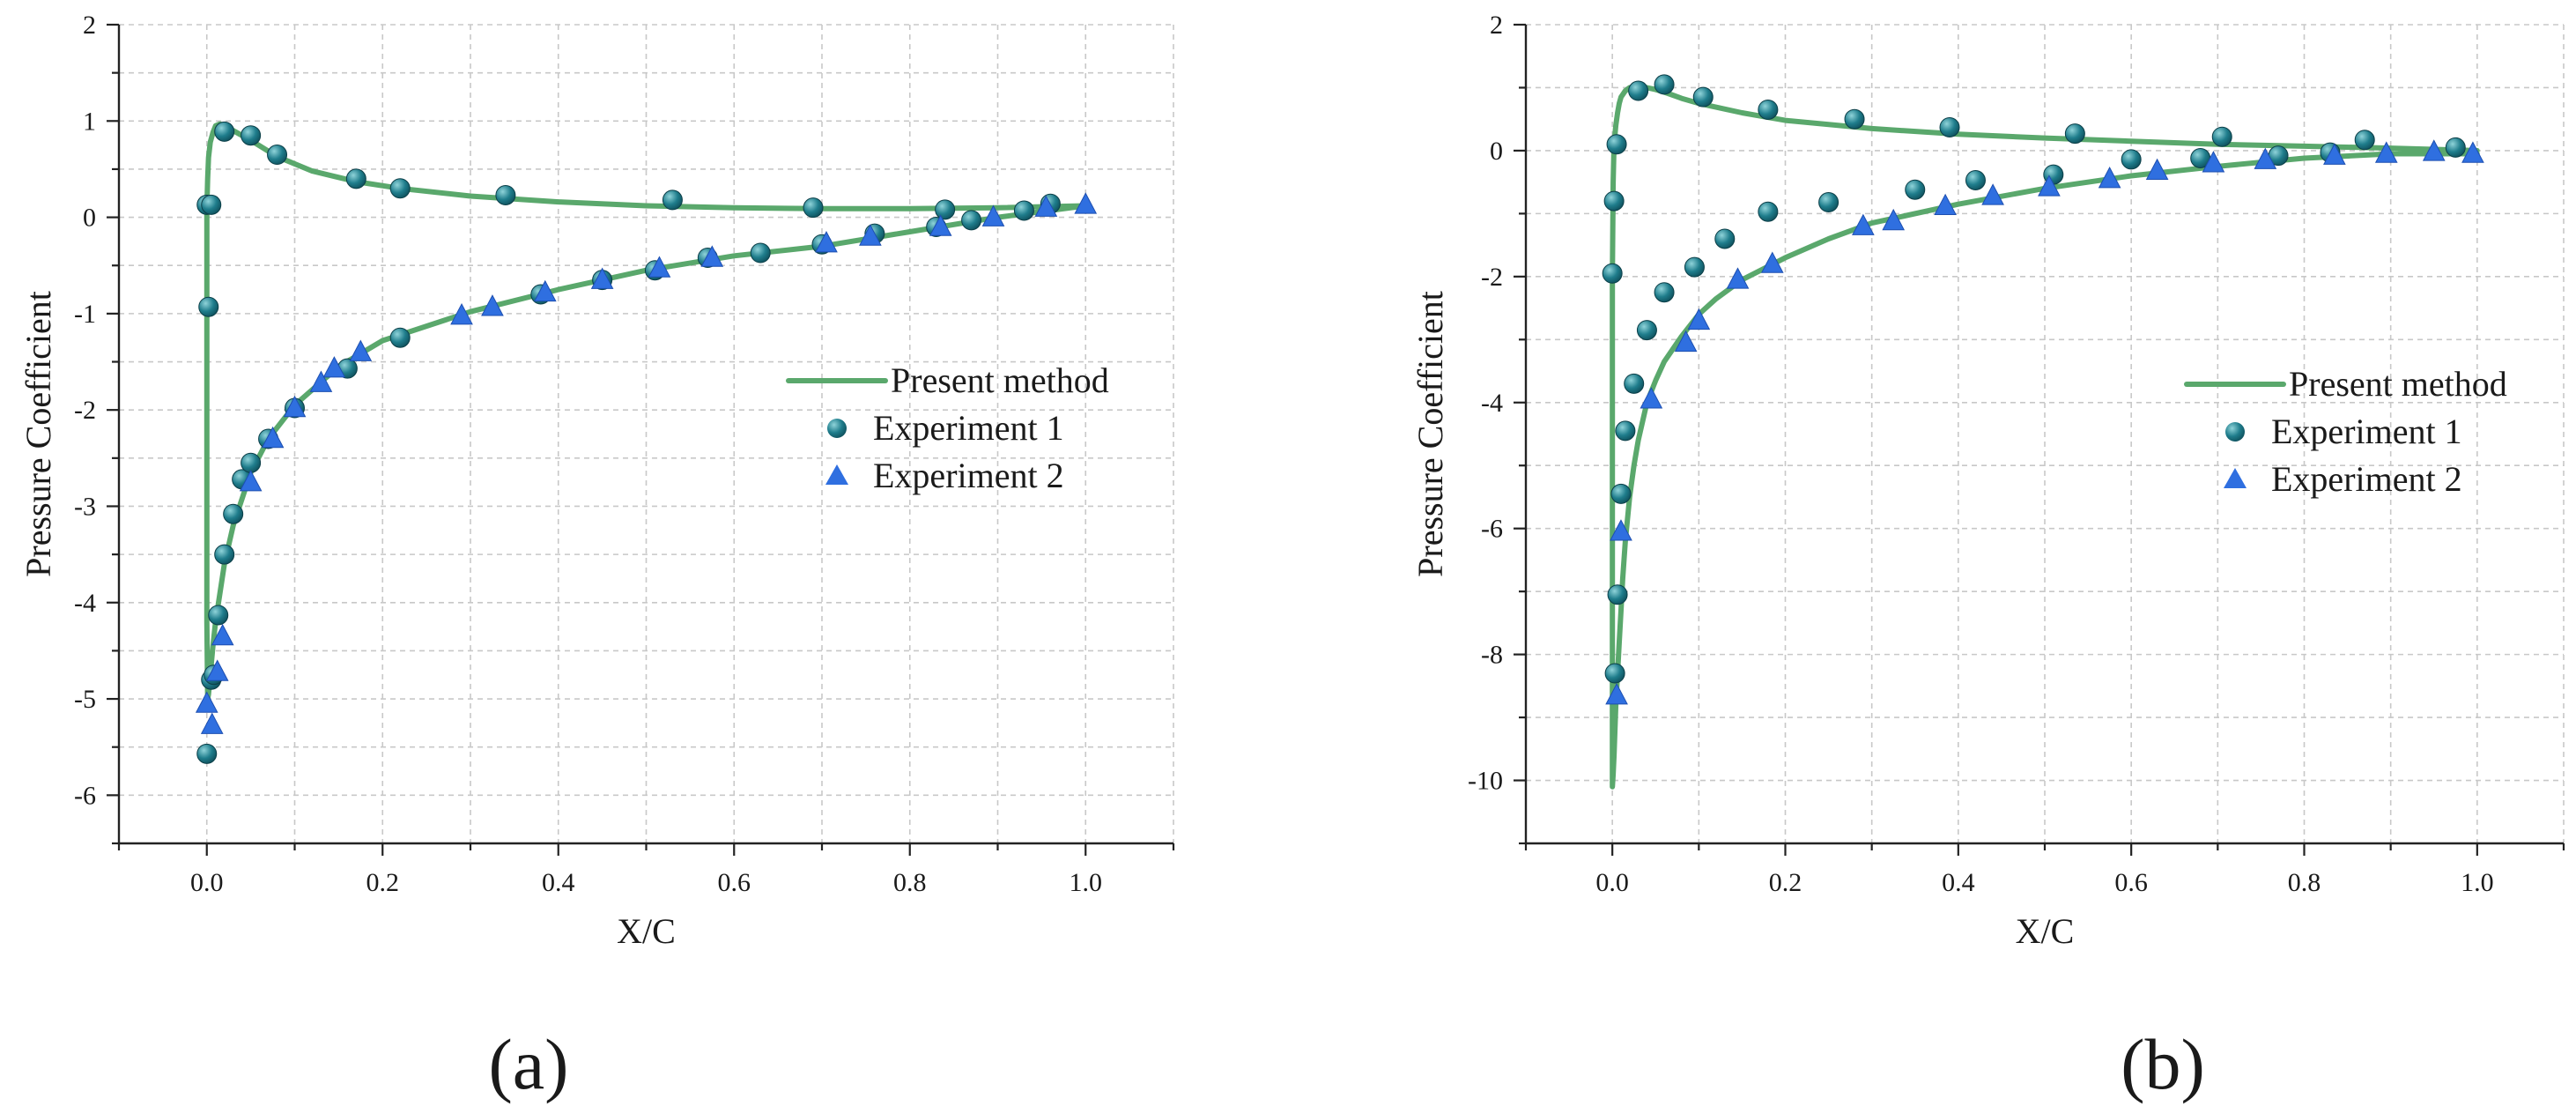 The width and height of the screenshot is (2576, 1106). I want to click on y-axis-title-a: Pressure Coefficient, so click(39, 434).